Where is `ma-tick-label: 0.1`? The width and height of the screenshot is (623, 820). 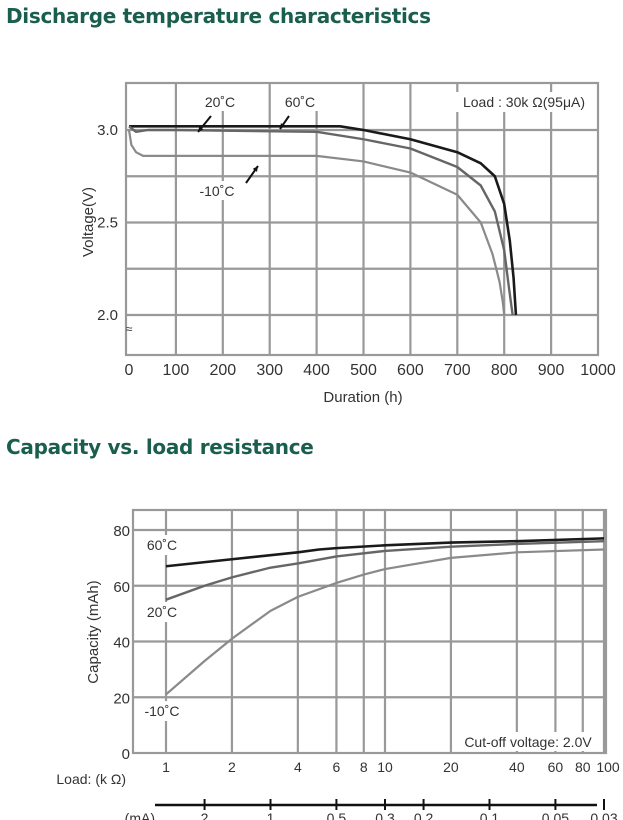
ma-tick-label: 0.1 is located at coordinates (490, 815).